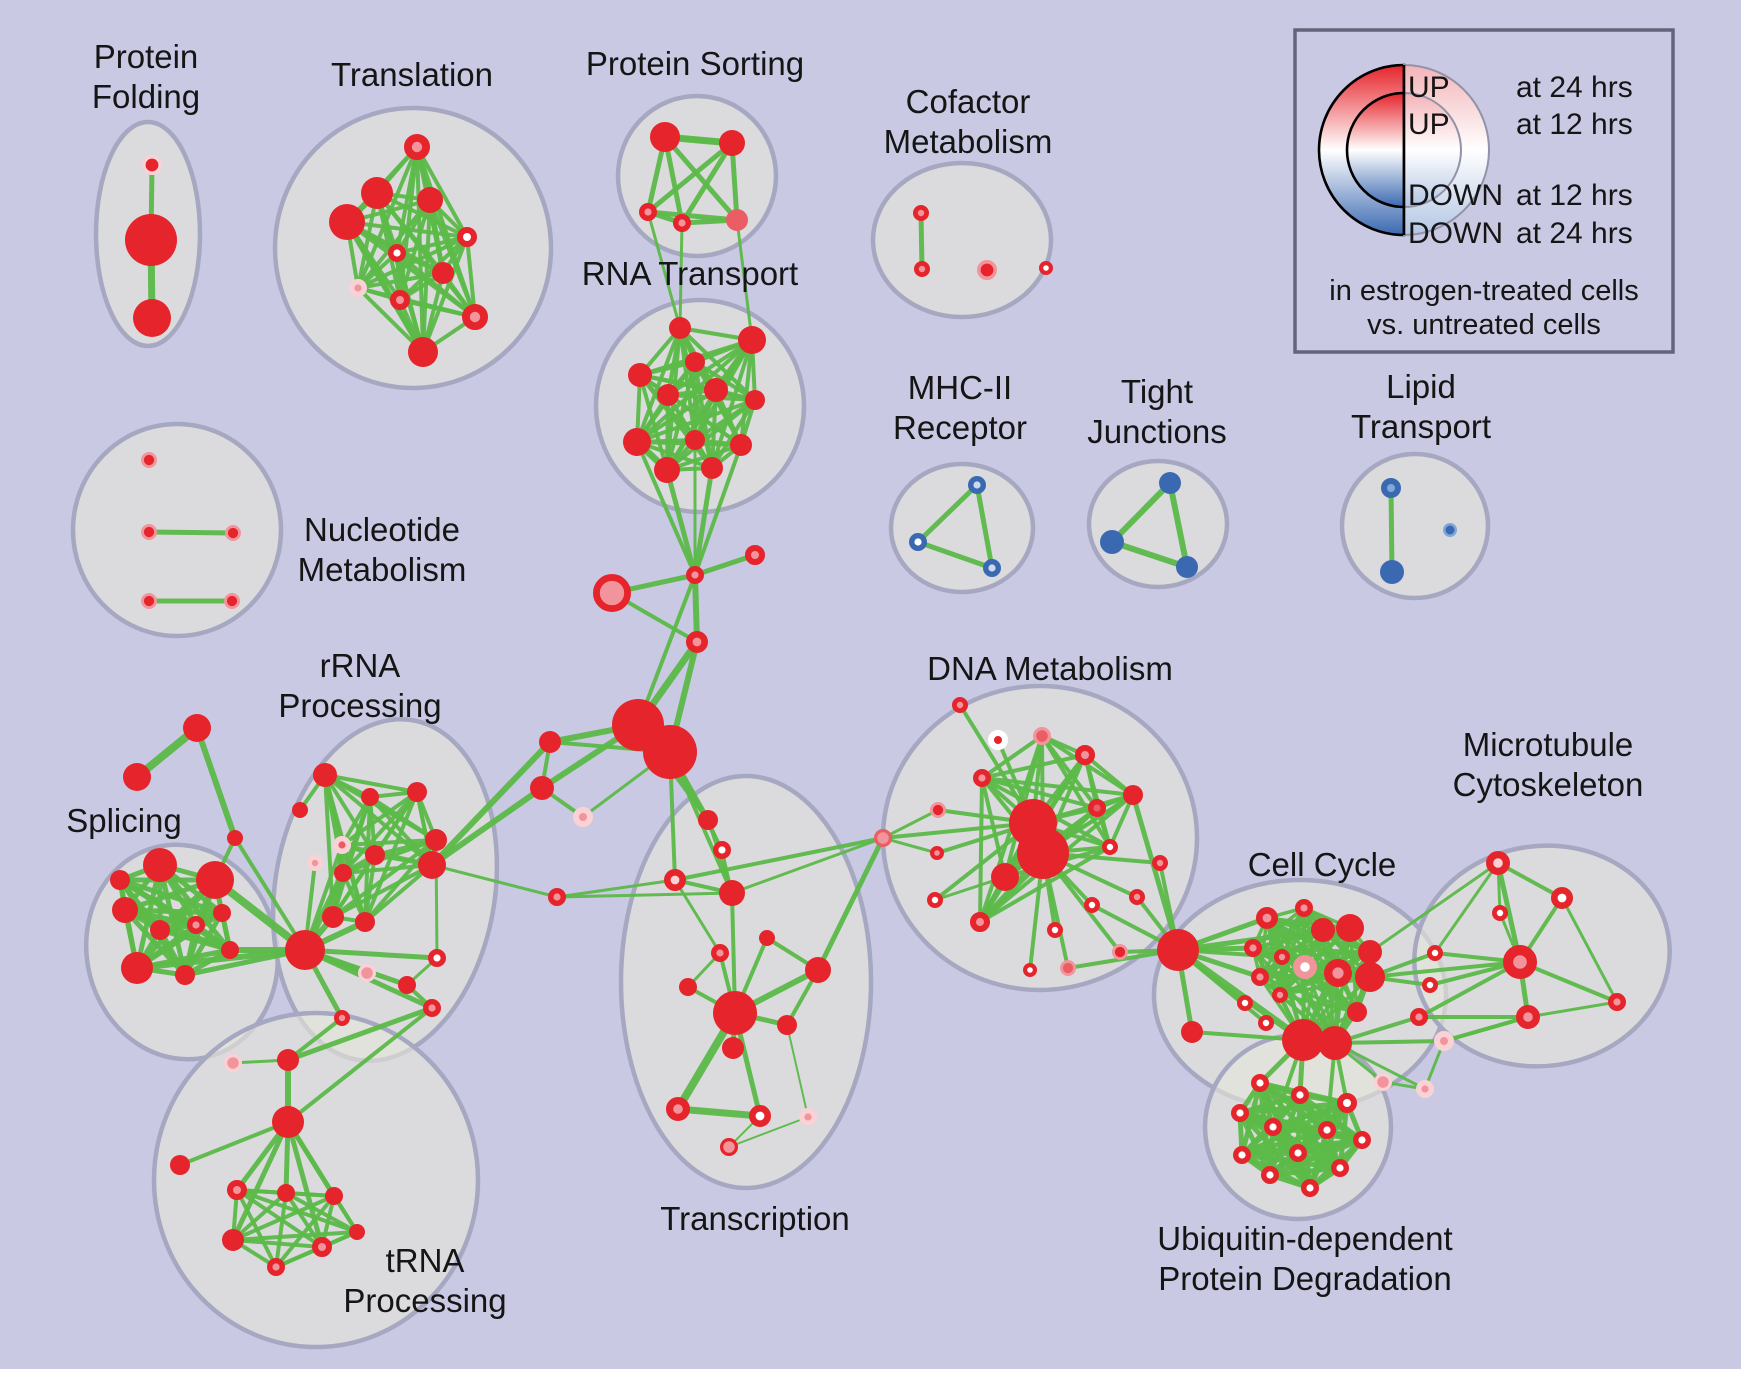  What do you see at coordinates (137, 968) in the screenshot?
I see `node-sp7` at bounding box center [137, 968].